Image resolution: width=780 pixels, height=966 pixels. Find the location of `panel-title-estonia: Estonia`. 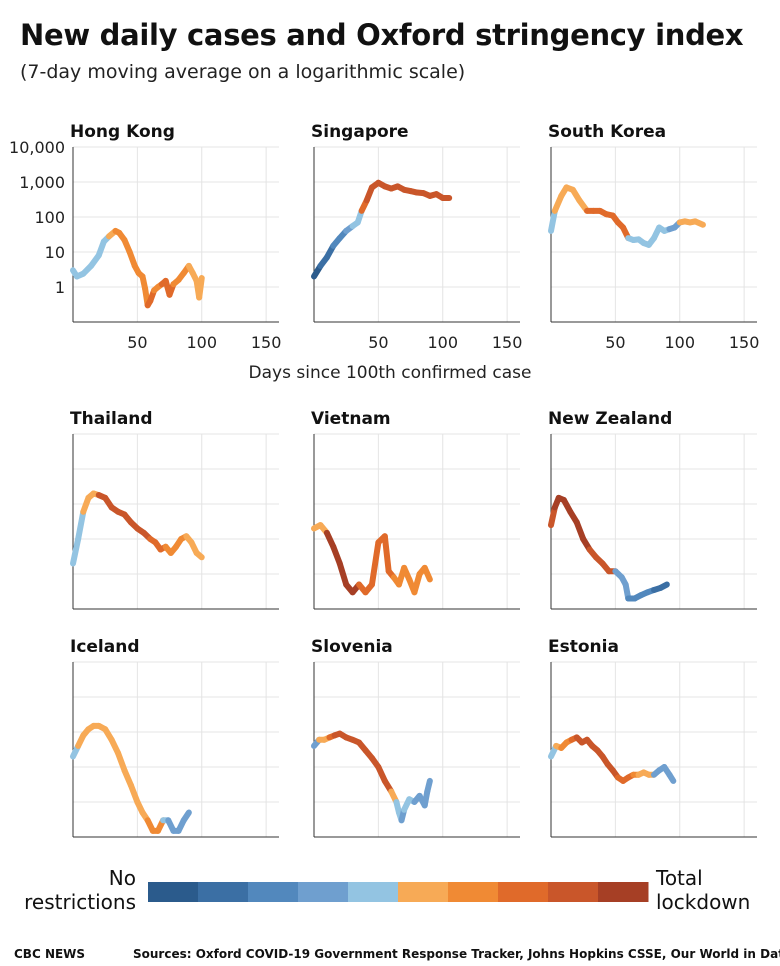

panel-title-estonia: Estonia is located at coordinates (583, 647).